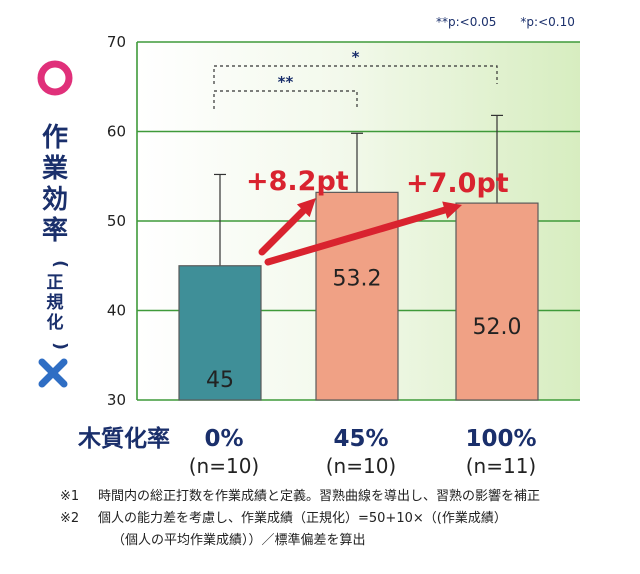 This screenshot has width=640, height=574. What do you see at coordinates (360, 439) in the screenshot?
I see `x-category-label: 45%` at bounding box center [360, 439].